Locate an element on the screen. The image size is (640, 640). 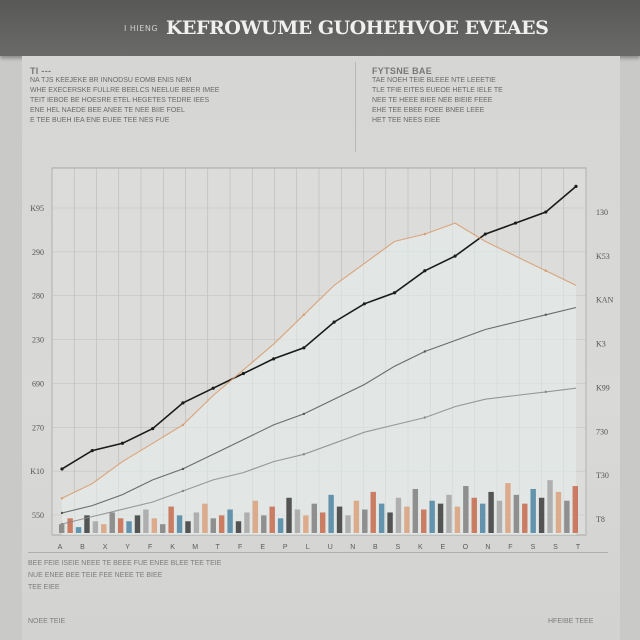
y-tick-label-left: K10 is located at coordinates (37, 471).